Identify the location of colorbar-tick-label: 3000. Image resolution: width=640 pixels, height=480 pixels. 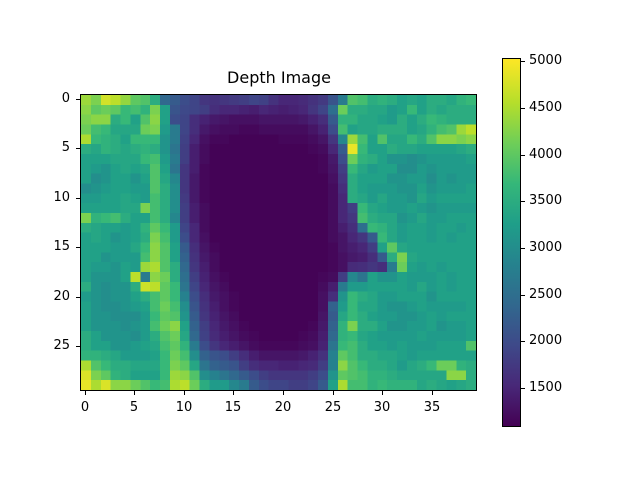
(546, 247).